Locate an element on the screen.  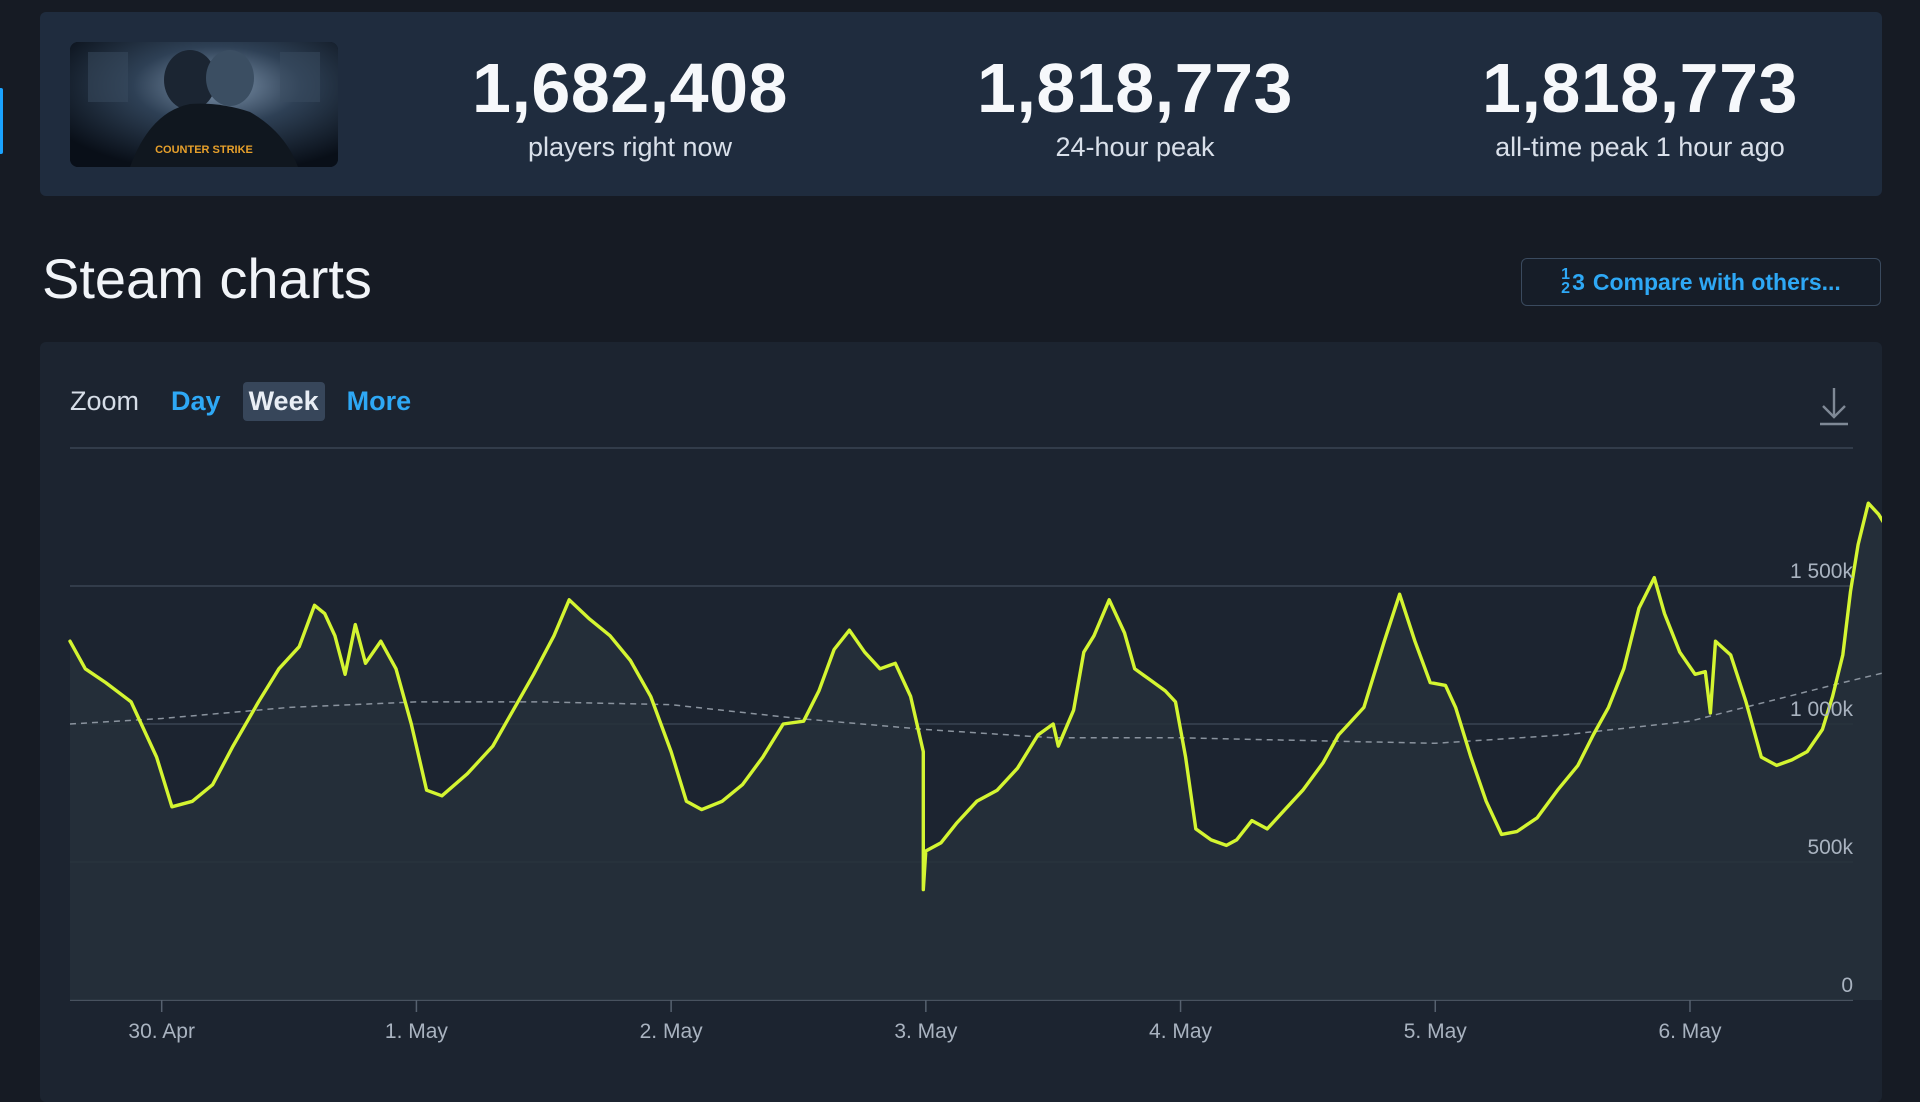
game-thumbnail: COUNTER STRIKE is located at coordinates (204, 104).